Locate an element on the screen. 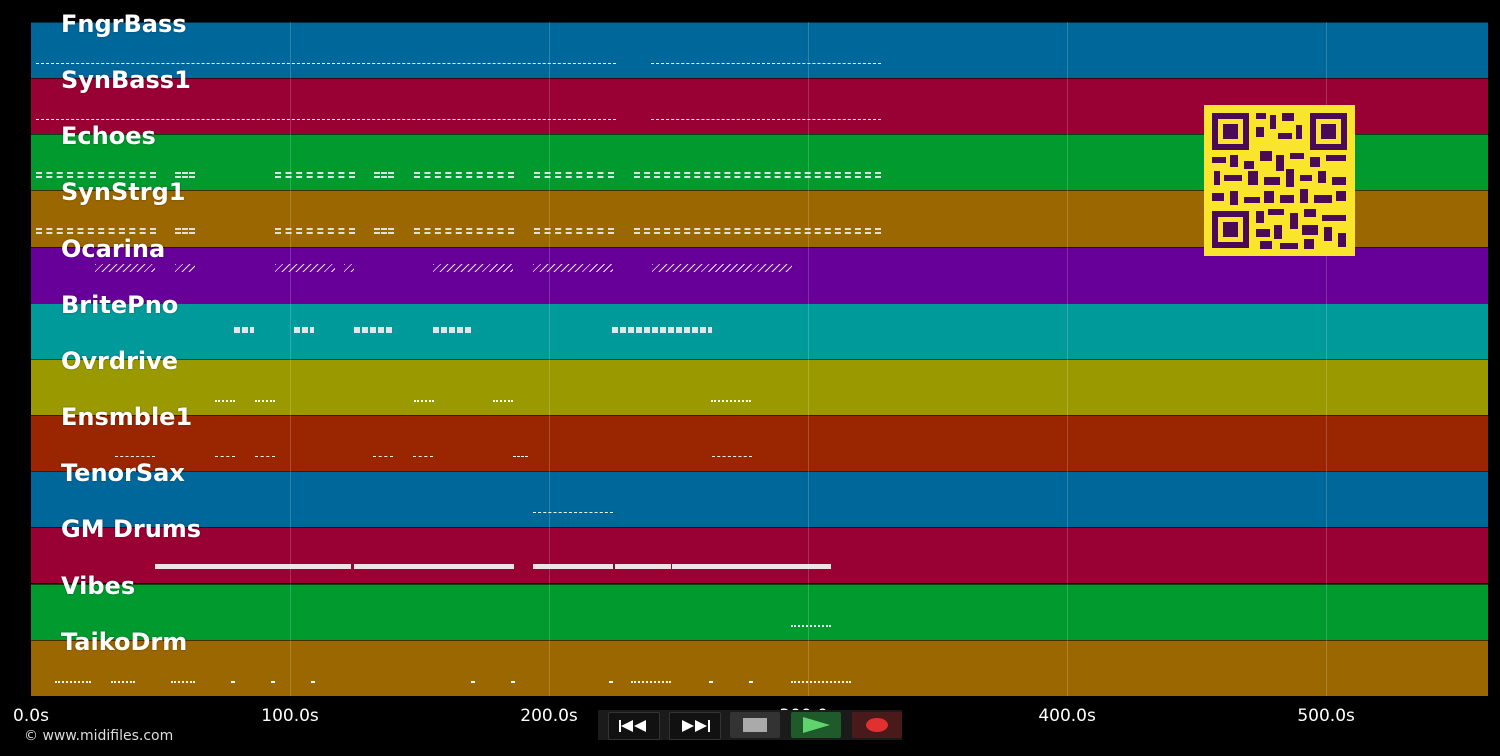  track-name: TaikoDrm is located at coordinates (124, 641).